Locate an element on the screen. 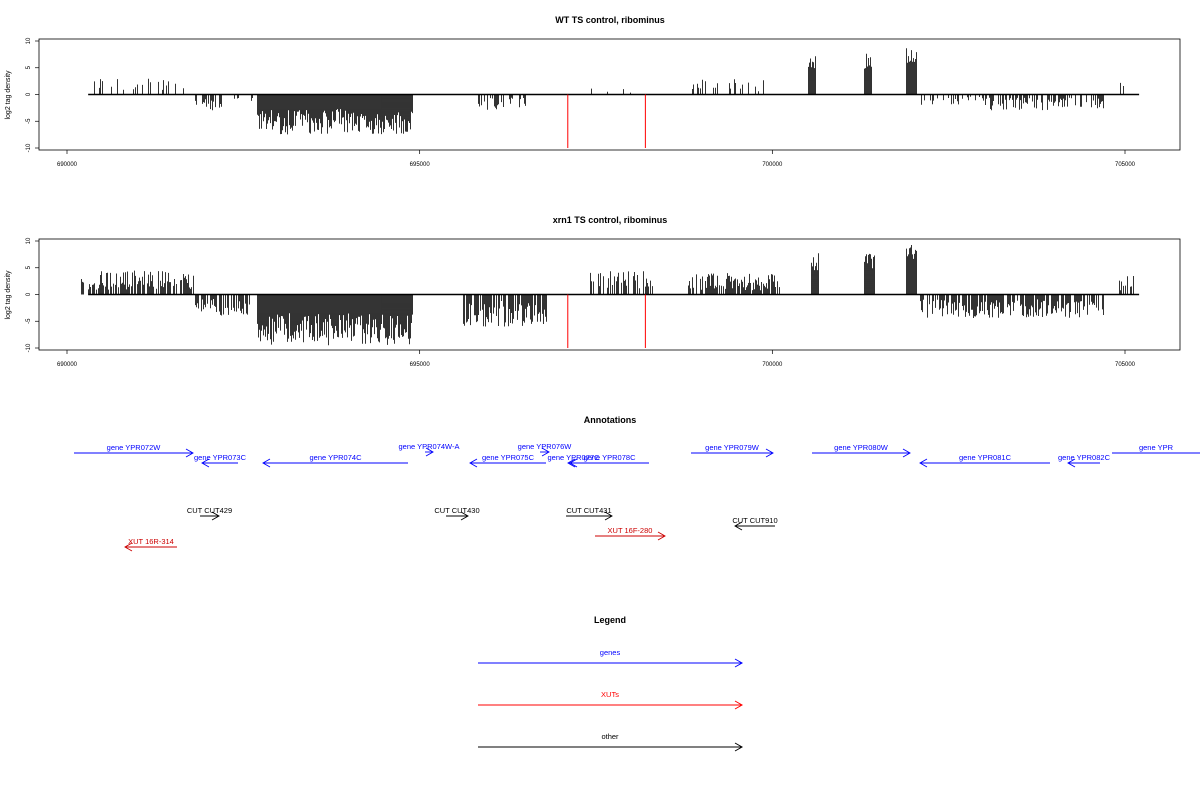 The width and height of the screenshot is (1200, 805). annotation-label: gene YPR080W is located at coordinates (861, 447).